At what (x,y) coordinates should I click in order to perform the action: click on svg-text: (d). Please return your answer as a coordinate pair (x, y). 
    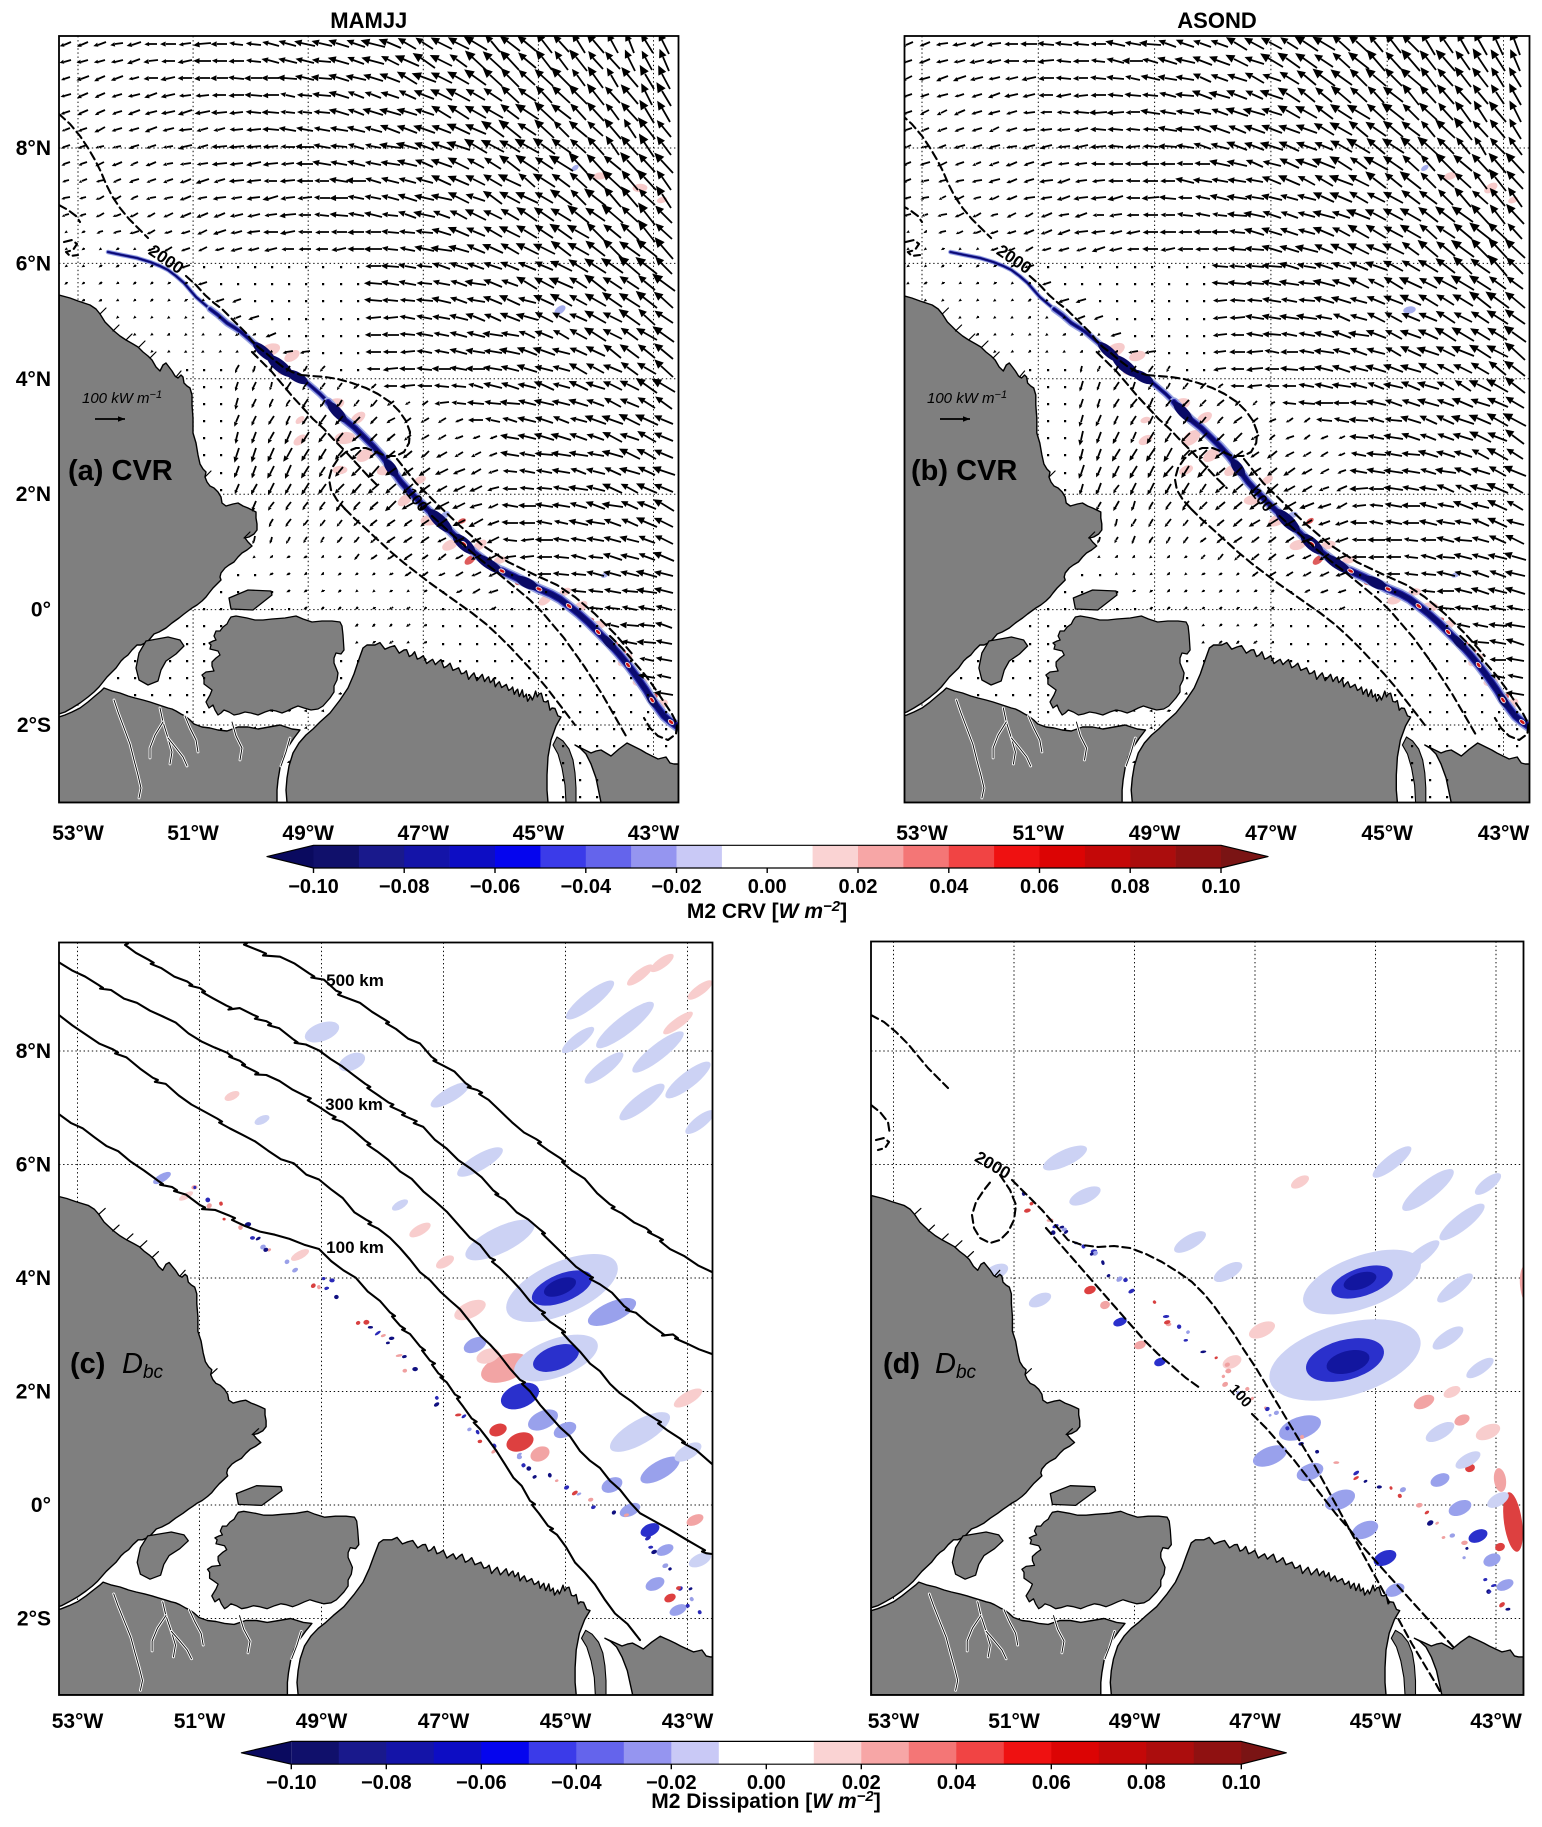
    Looking at the image, I should click on (901, 1364).